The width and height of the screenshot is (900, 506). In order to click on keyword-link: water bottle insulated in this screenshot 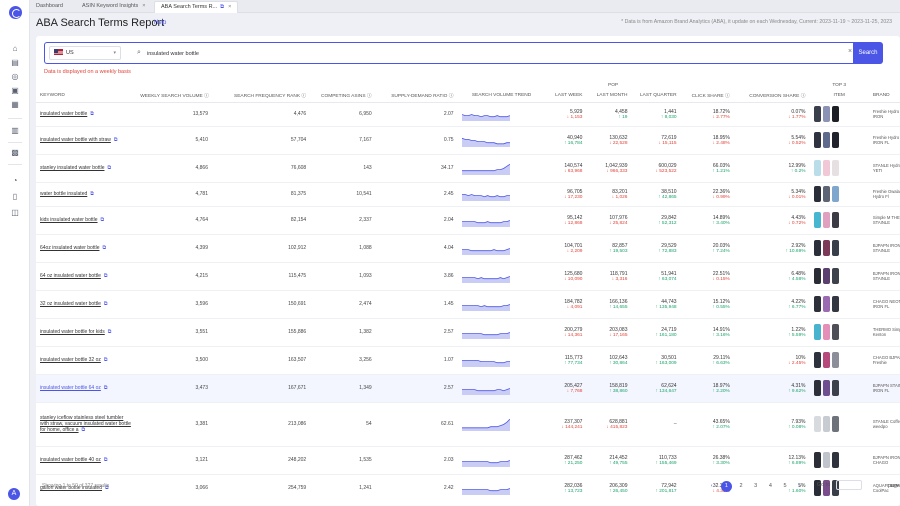, I will do `click(64, 194)`.